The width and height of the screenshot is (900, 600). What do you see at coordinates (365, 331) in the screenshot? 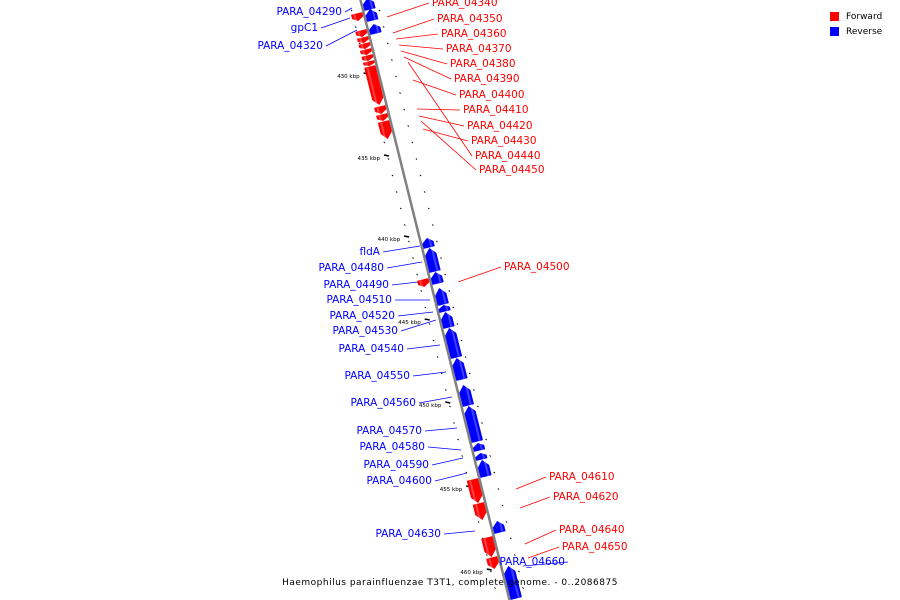
I see `gene-label: PARA_04530` at bounding box center [365, 331].